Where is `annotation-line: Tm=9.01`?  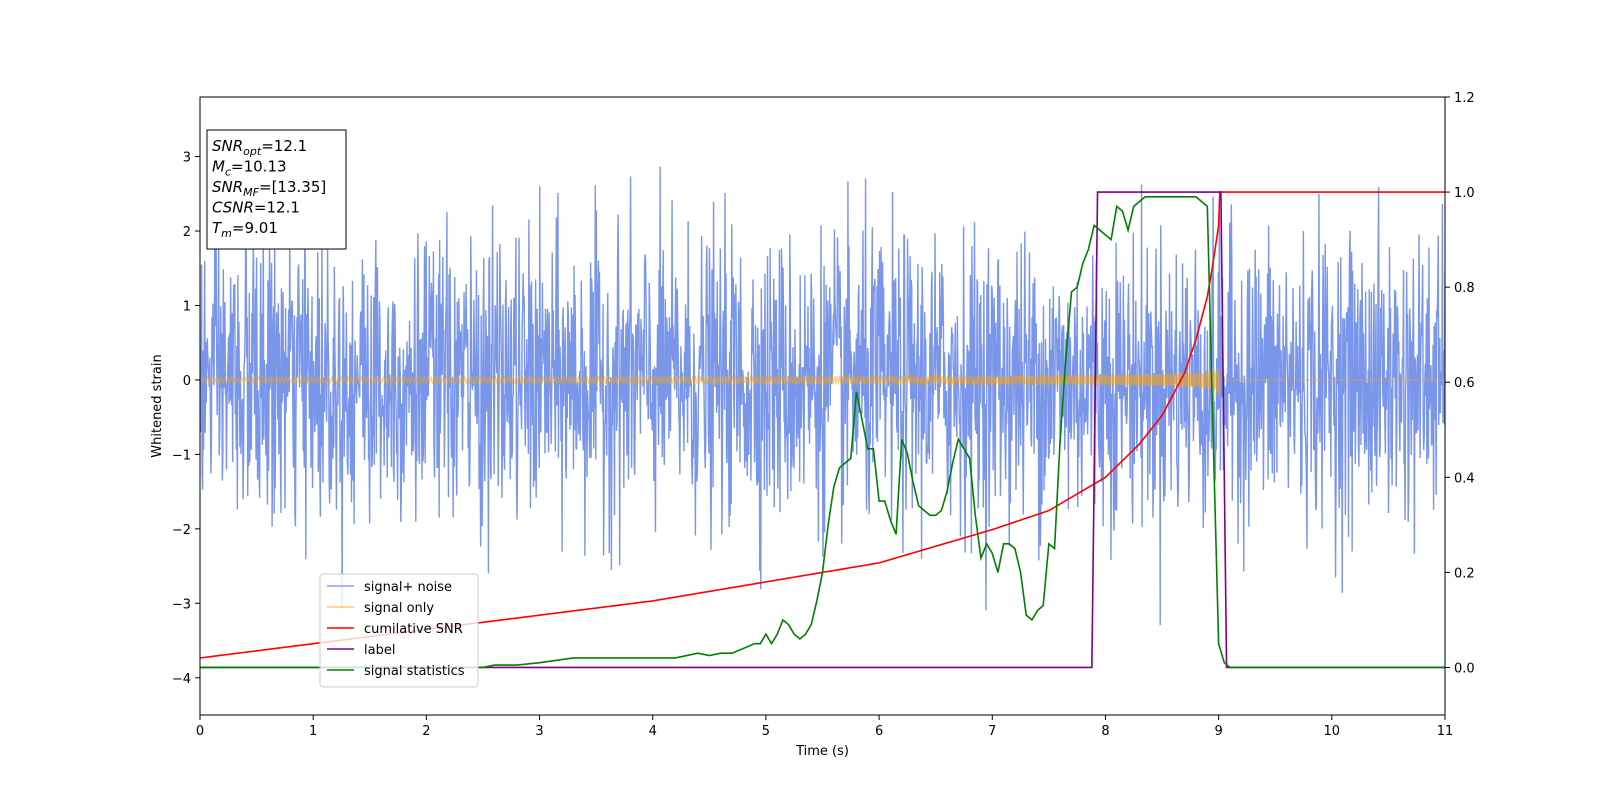
annotation-line: Tm=9.01 is located at coordinates (245, 229).